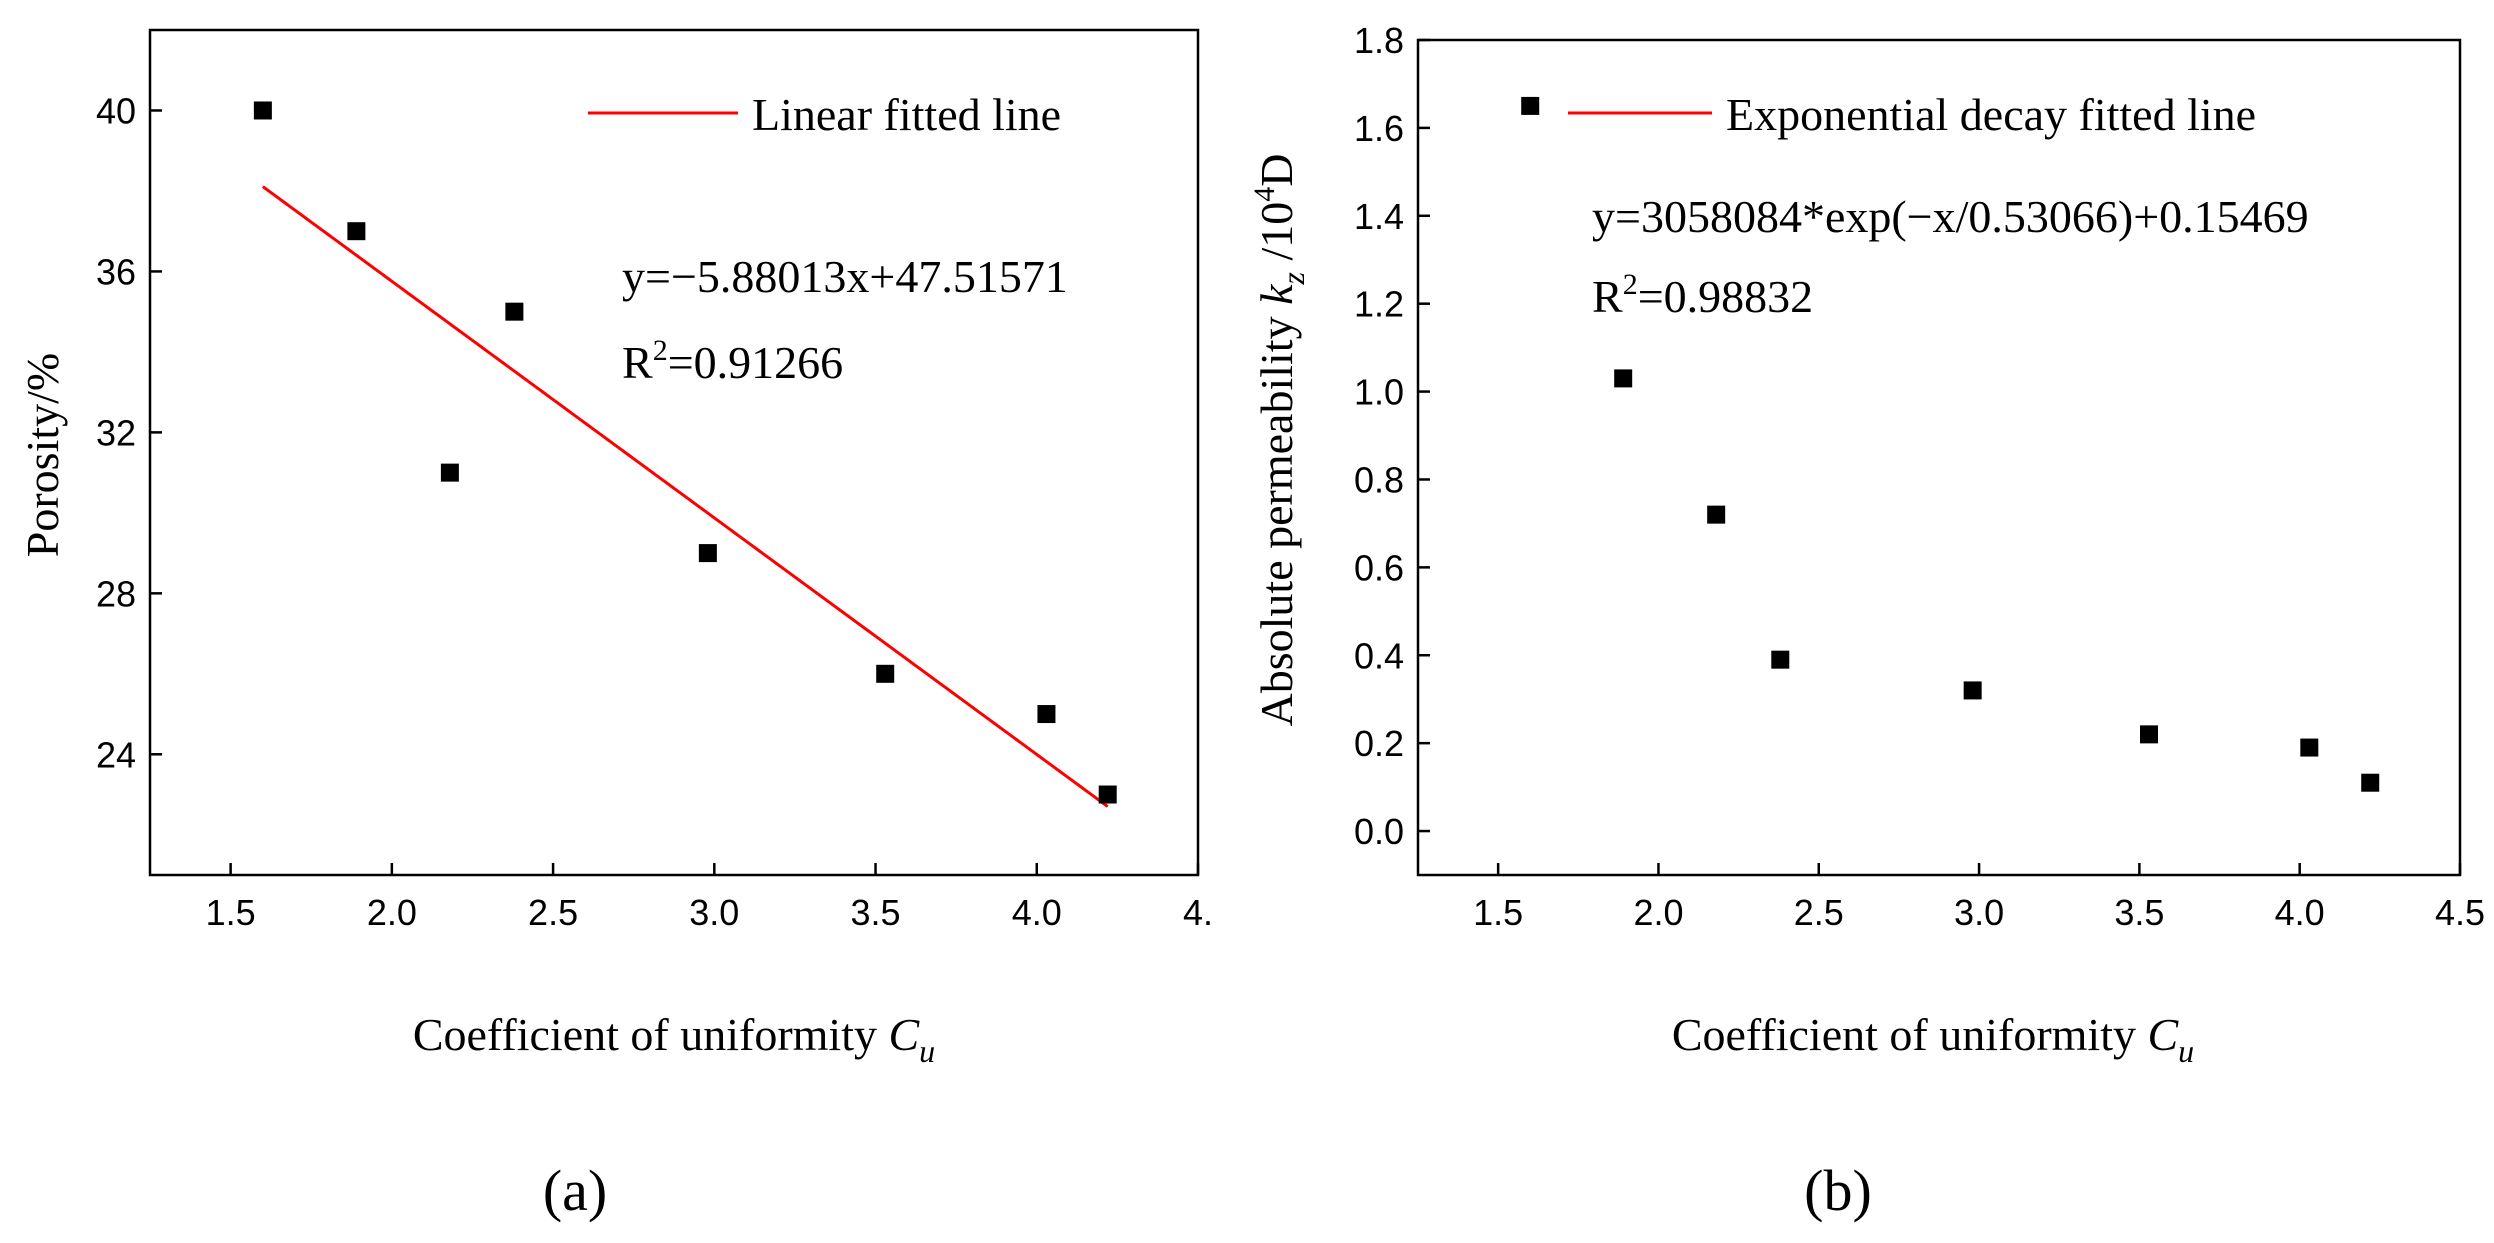 This screenshot has height=1243, width=2494. I want to click on panel-a-x-tick-label: 2.0, so click(392, 912).